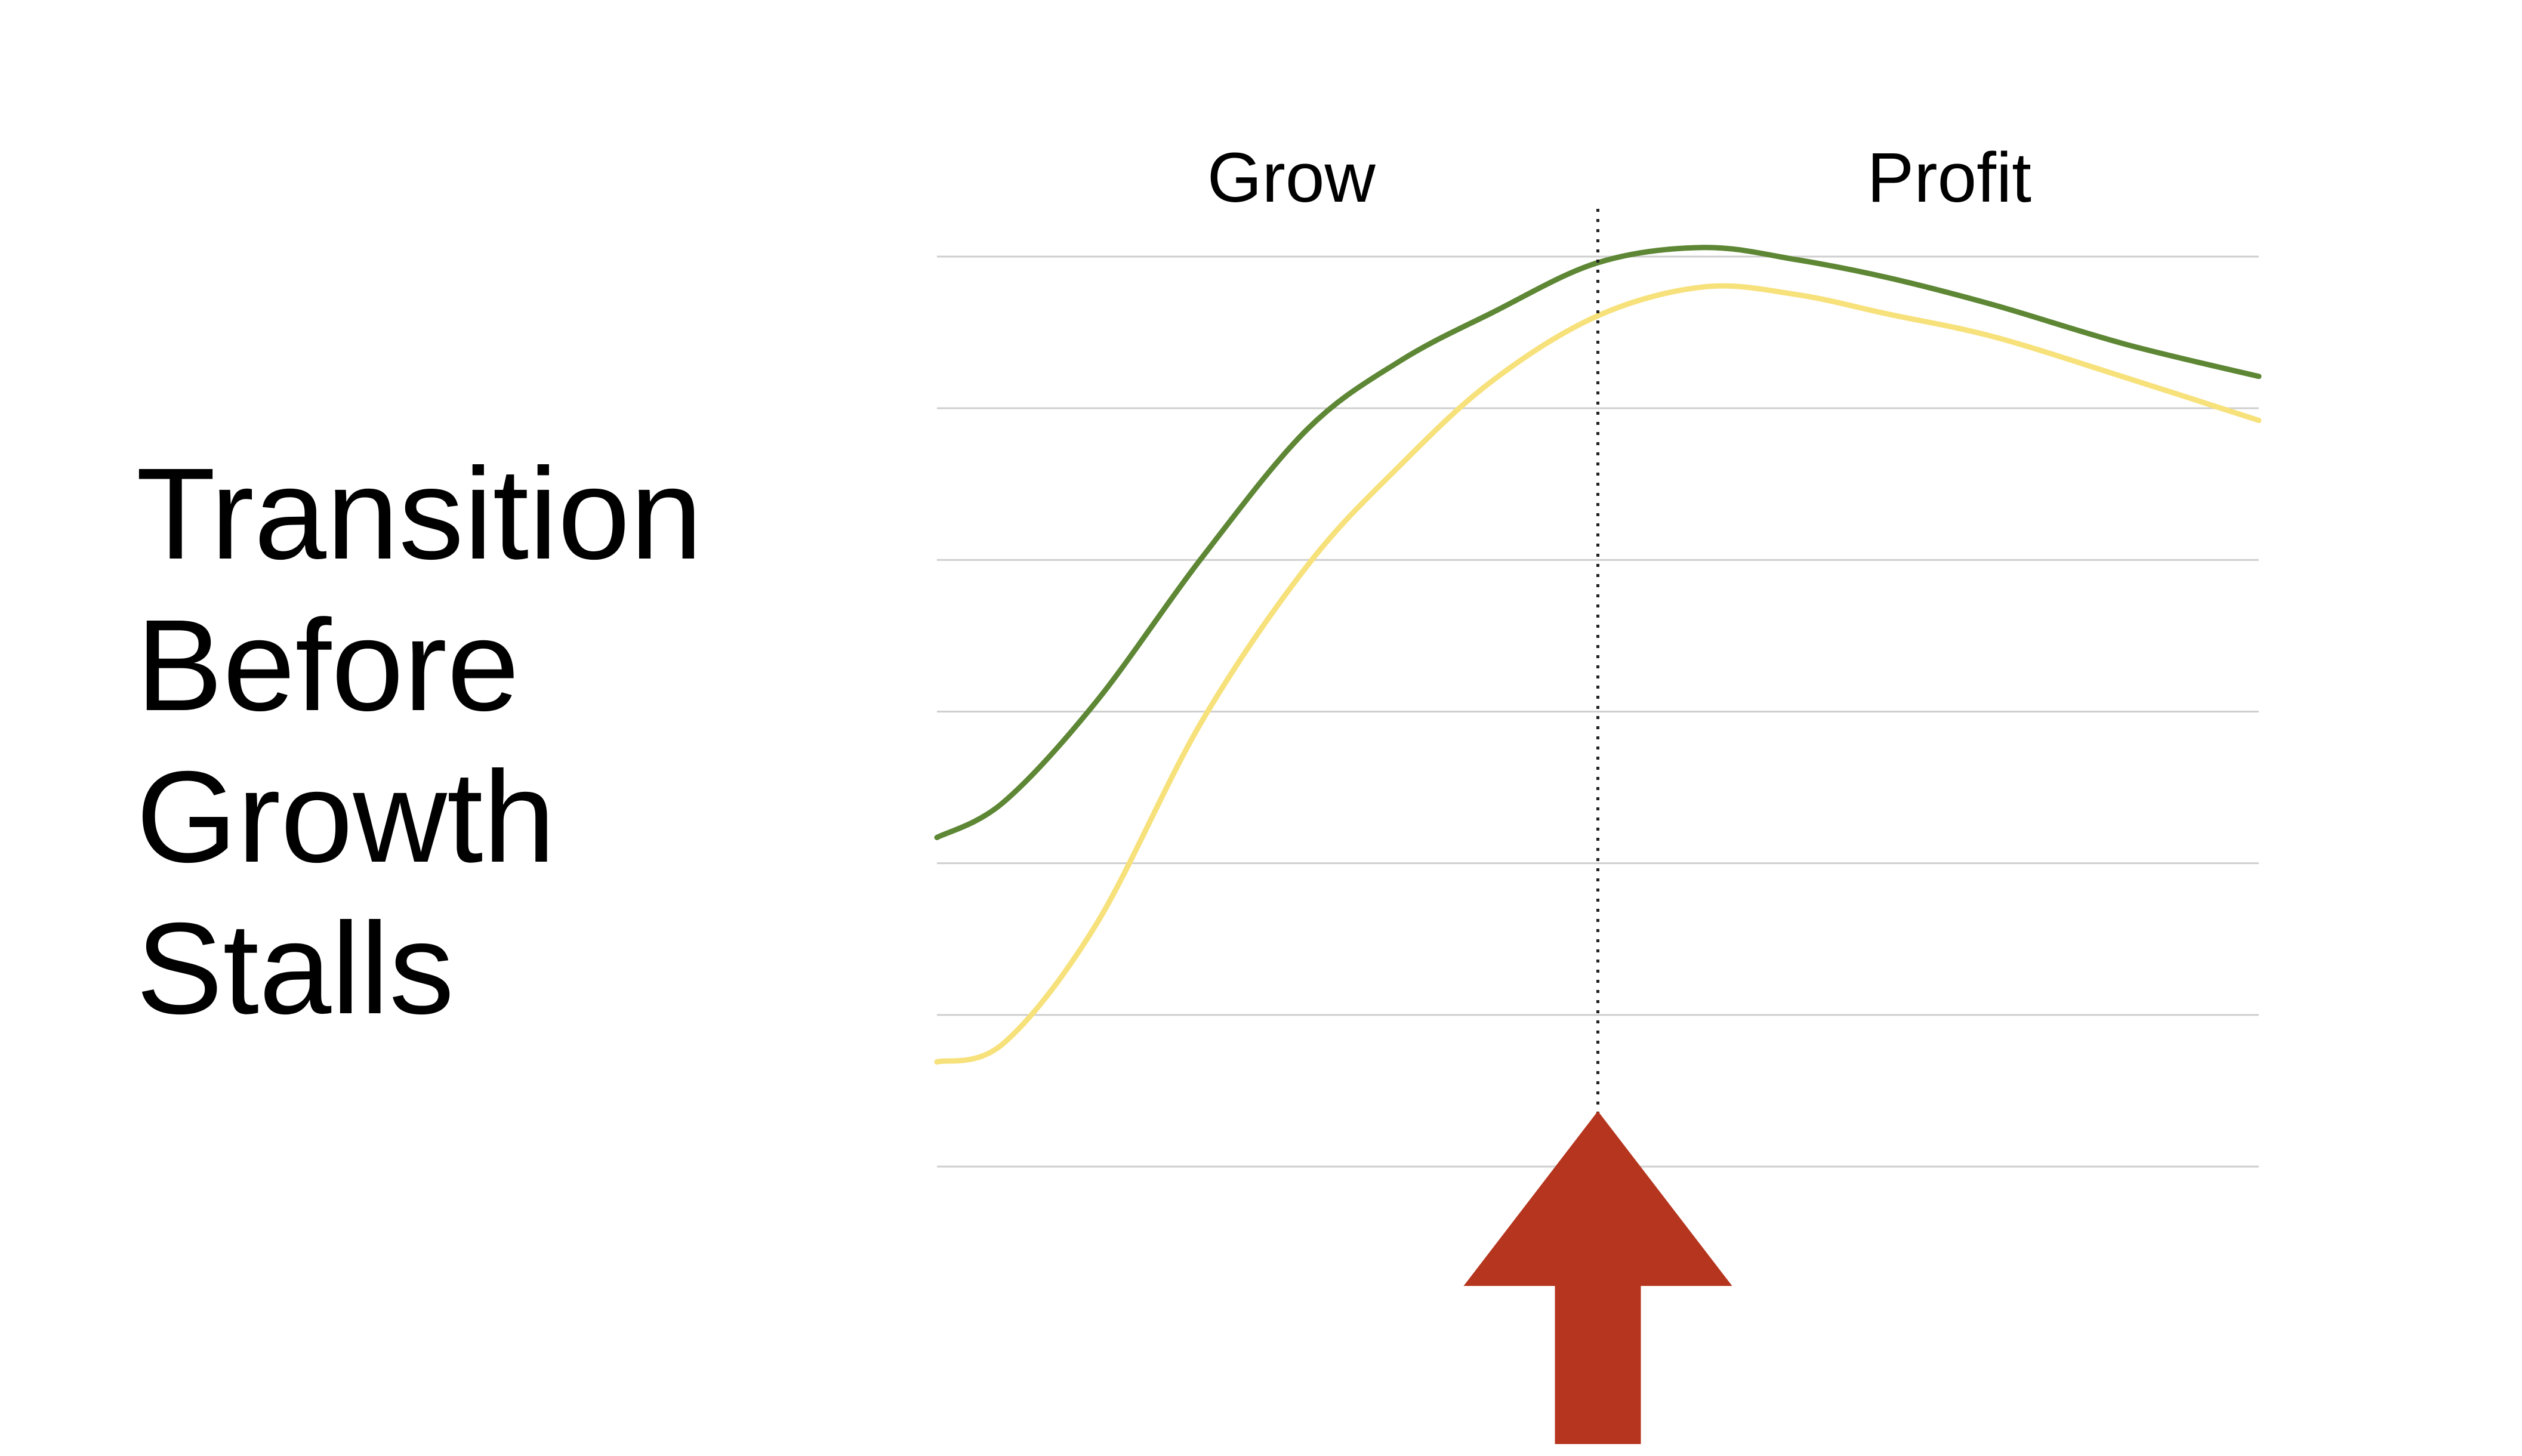 The width and height of the screenshot is (2522, 1456). What do you see at coordinates (1292, 178) in the screenshot?
I see `phase-label-grow: Grow` at bounding box center [1292, 178].